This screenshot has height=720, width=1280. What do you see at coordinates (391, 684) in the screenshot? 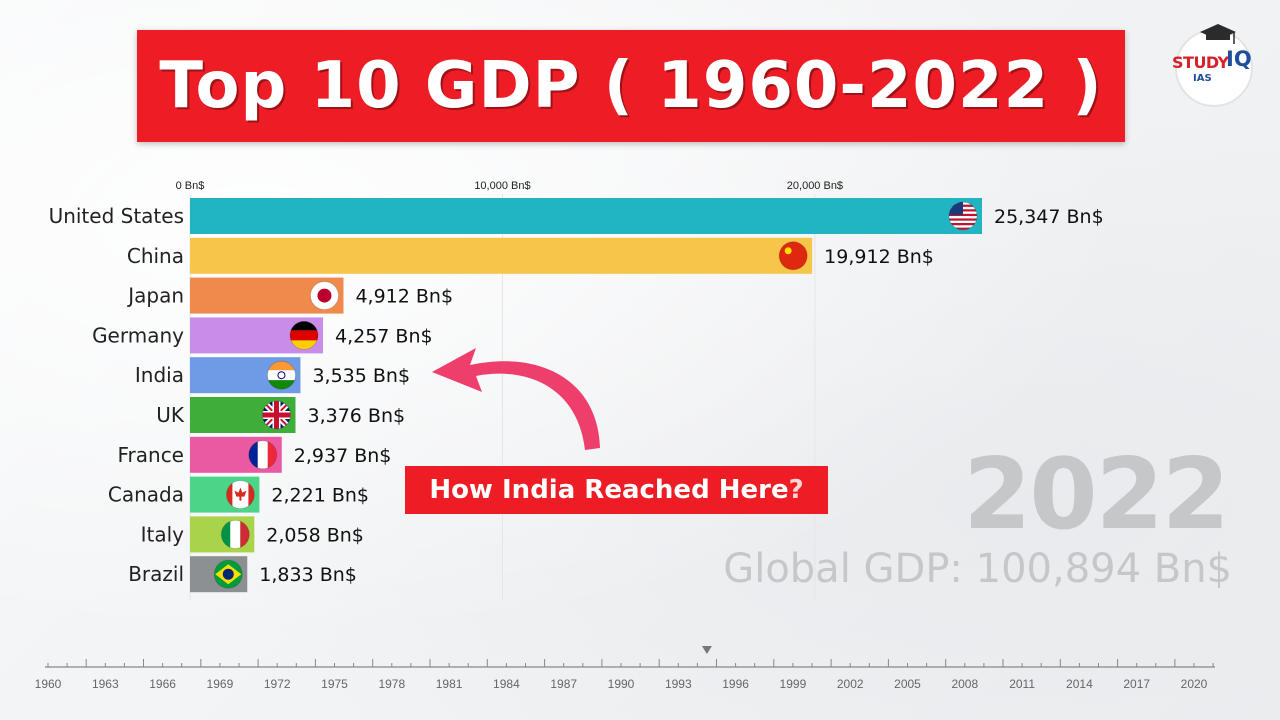
I see `timeline-label: 1978` at bounding box center [391, 684].